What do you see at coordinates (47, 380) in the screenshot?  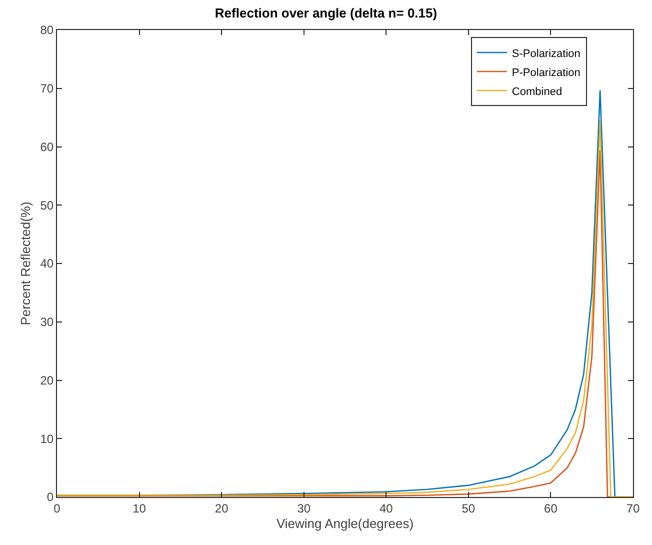 I see `y-tick-label: 20` at bounding box center [47, 380].